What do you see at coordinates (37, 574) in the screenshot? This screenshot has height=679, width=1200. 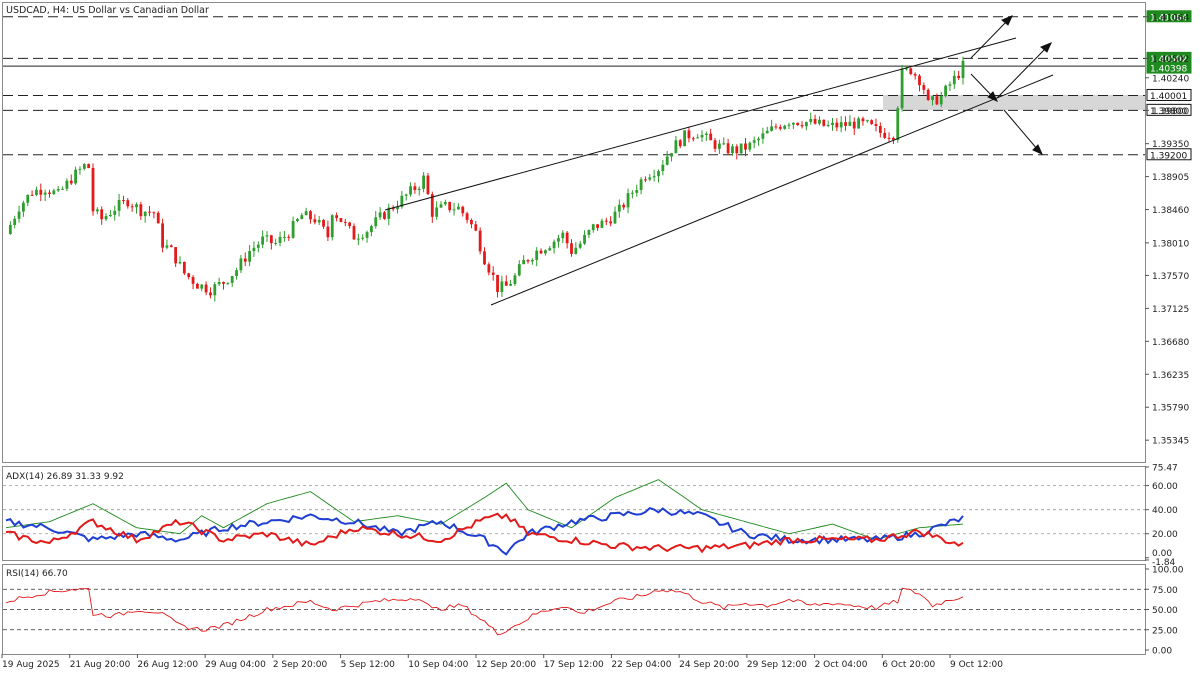 I see `rsi-label: RSI(14) 66.70` at bounding box center [37, 574].